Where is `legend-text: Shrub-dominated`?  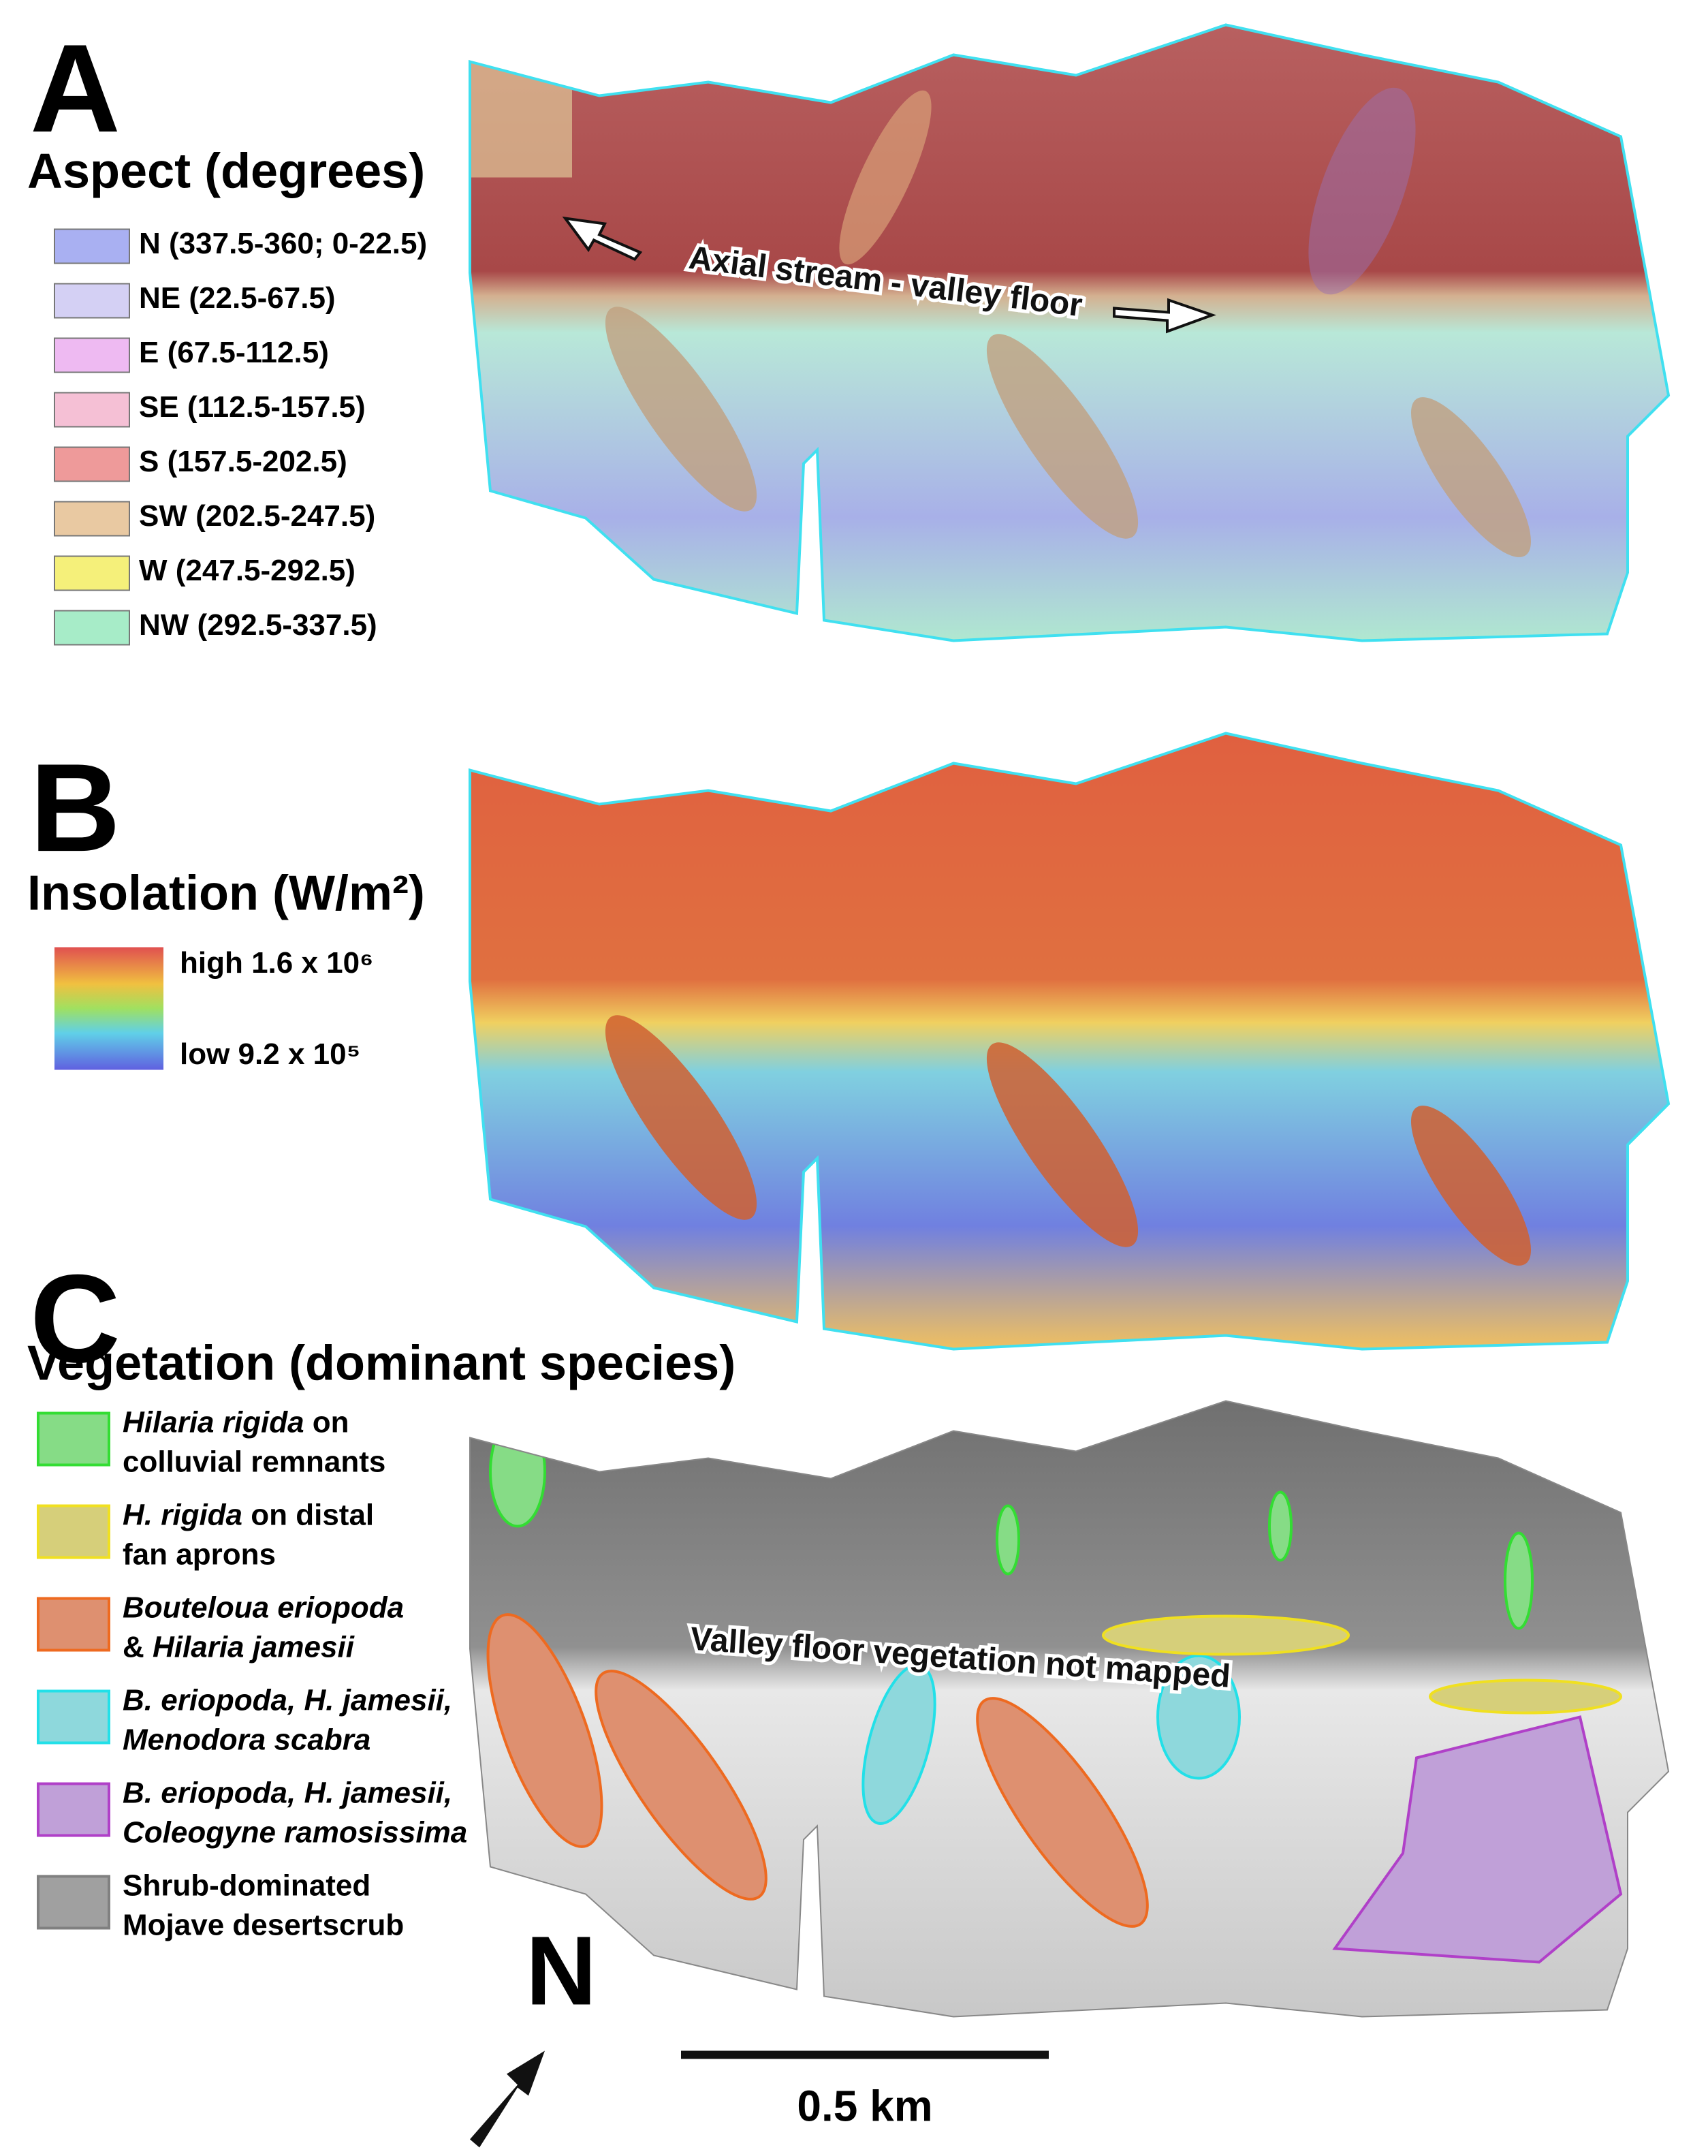 legend-text: Shrub-dominated is located at coordinates (247, 1885).